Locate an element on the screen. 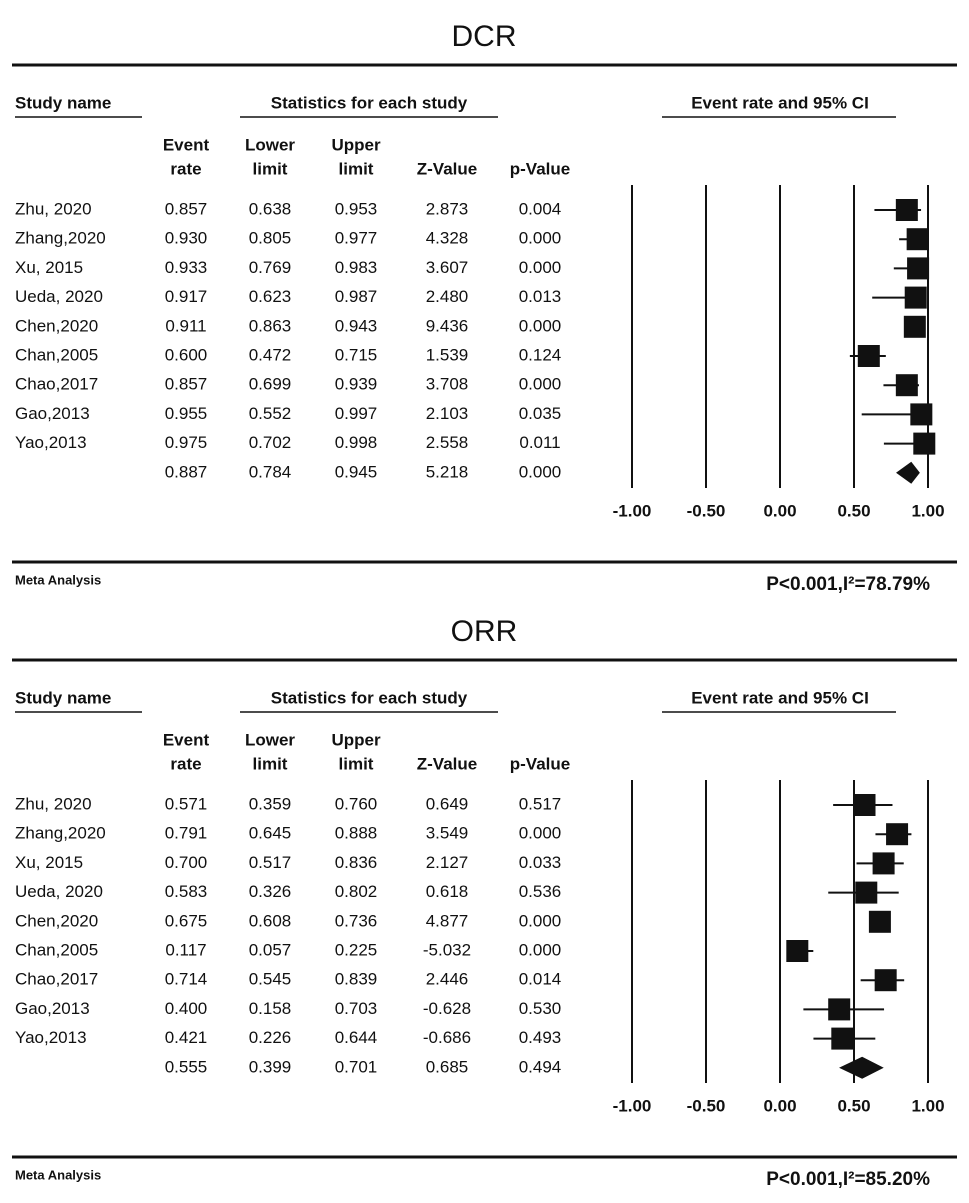  x-tick-label: -1.00 is located at coordinates (632, 510).